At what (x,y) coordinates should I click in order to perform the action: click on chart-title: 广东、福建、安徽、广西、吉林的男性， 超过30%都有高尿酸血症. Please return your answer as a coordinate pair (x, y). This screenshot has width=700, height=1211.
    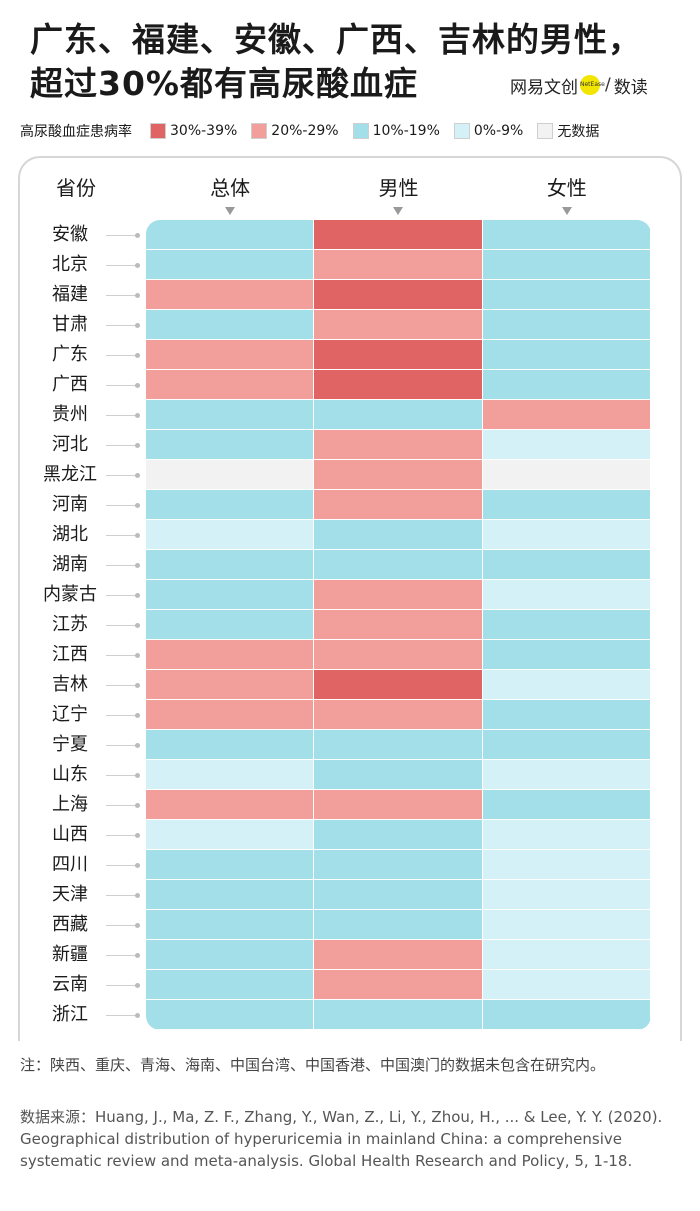
    Looking at the image, I should click on (336, 62).